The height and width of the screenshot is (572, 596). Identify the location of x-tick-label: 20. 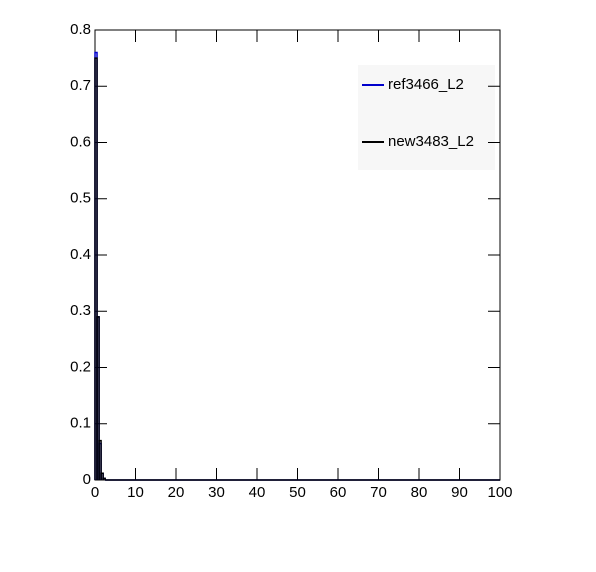
(176, 492).